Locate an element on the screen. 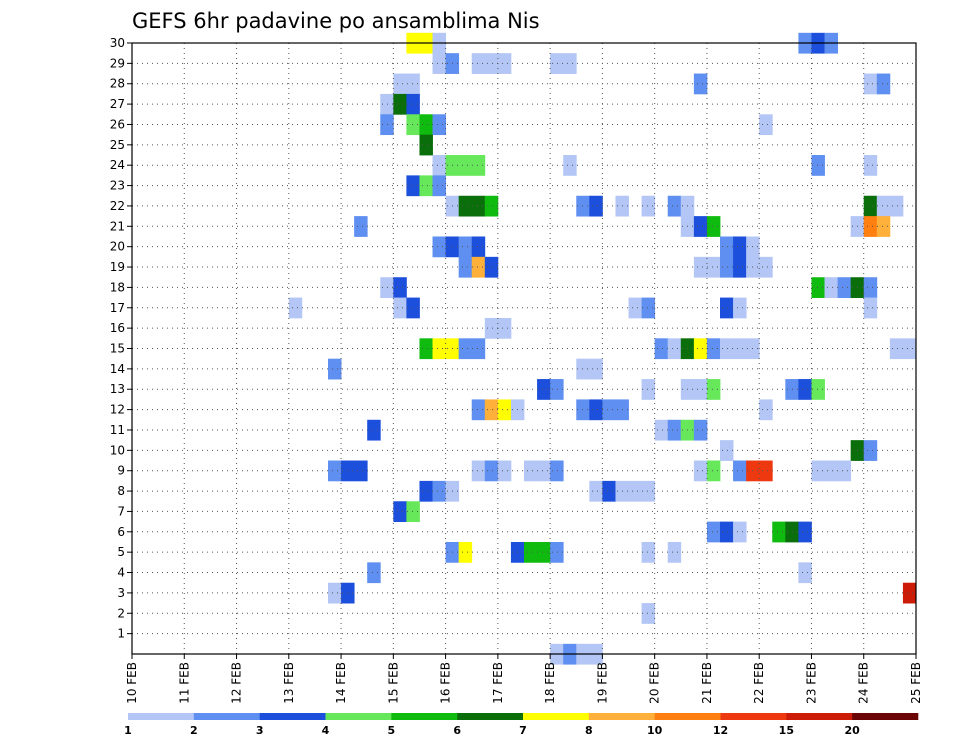 This screenshot has width=960, height=742. y-tick-label: 18 is located at coordinates (117, 287).